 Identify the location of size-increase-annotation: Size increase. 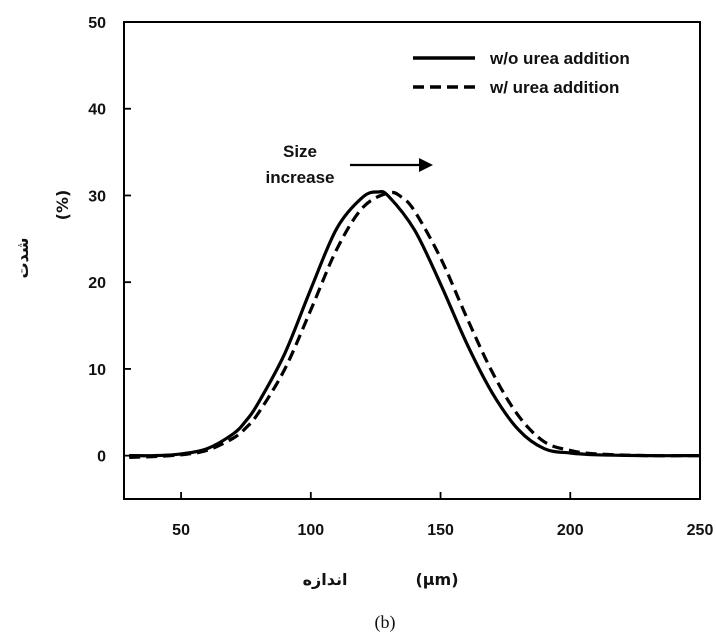
(349, 164).